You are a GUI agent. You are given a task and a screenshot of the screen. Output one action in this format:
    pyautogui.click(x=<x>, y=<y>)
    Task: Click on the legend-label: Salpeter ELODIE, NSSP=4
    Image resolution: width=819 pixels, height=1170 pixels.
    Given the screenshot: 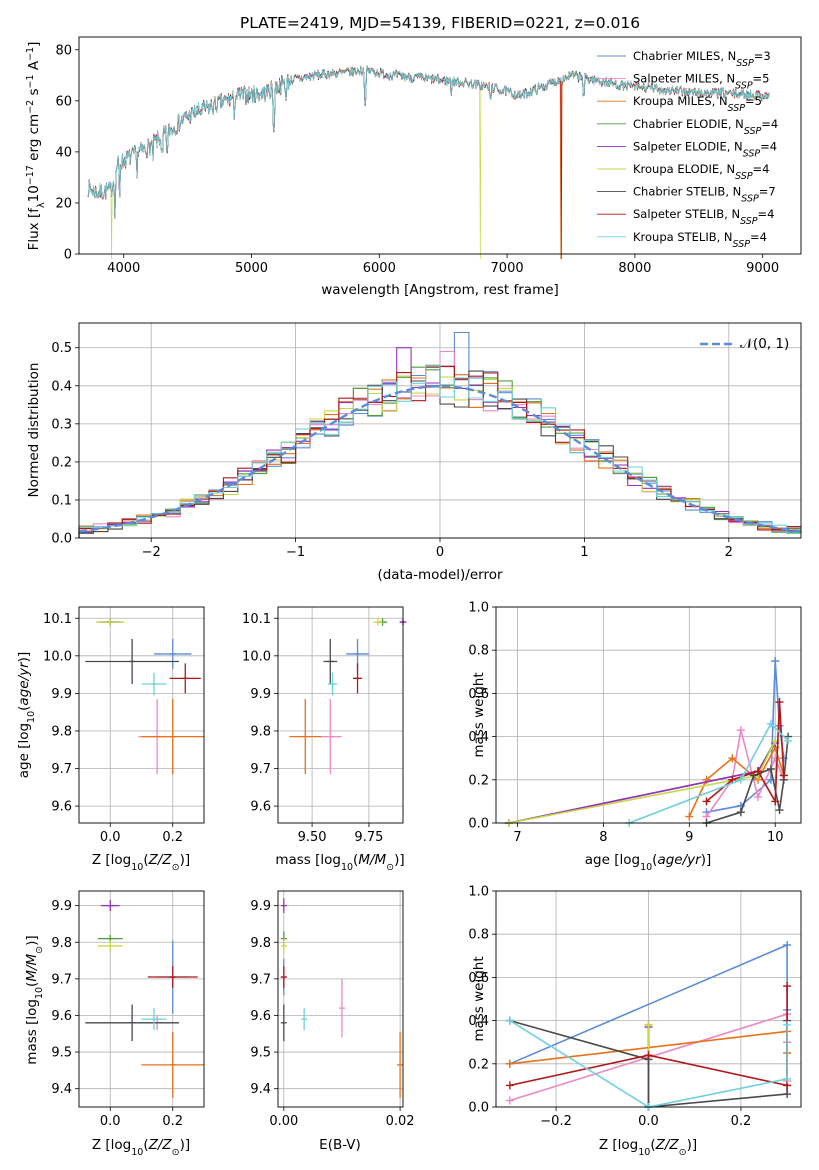 What is the action you would take?
    pyautogui.click(x=705, y=149)
    